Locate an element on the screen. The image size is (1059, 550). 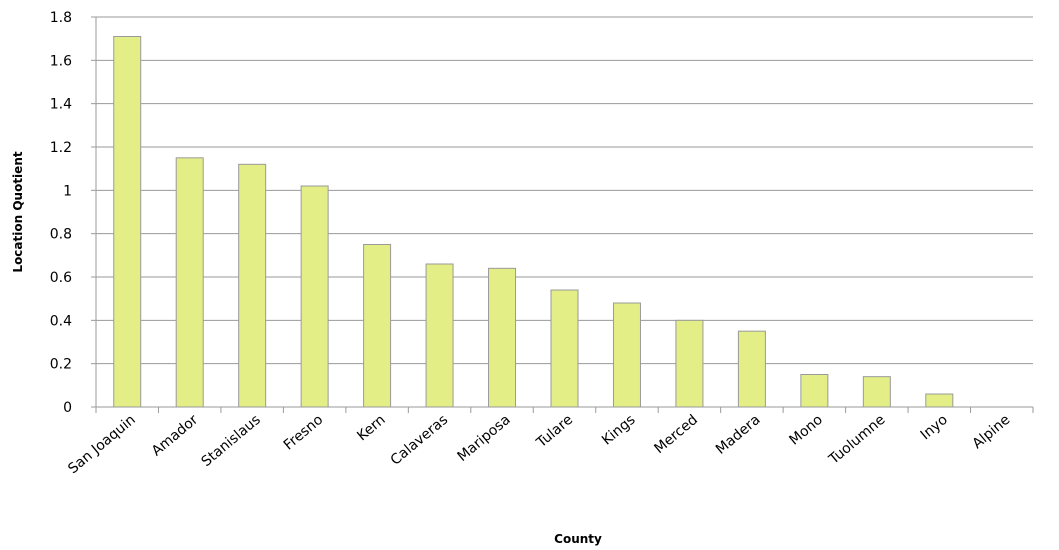
y-tick-label: 0.4 is located at coordinates (61, 321).